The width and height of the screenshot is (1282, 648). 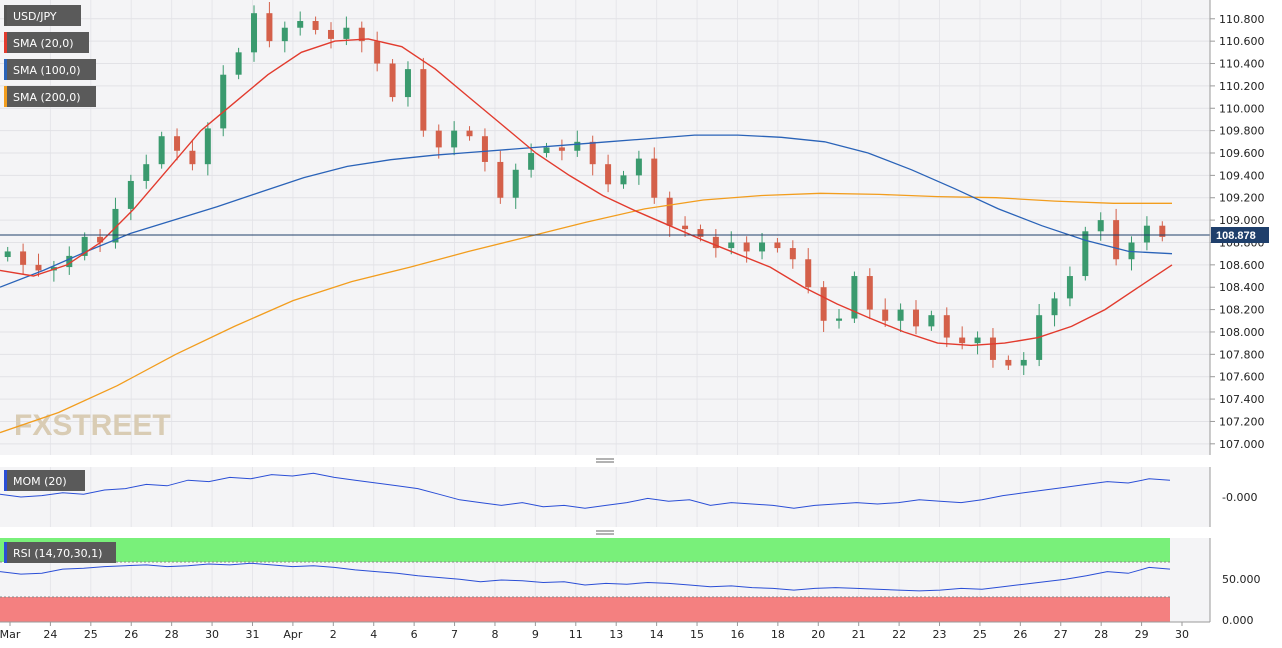 I want to click on price-tick-label: 107.200, so click(x=1242, y=421).